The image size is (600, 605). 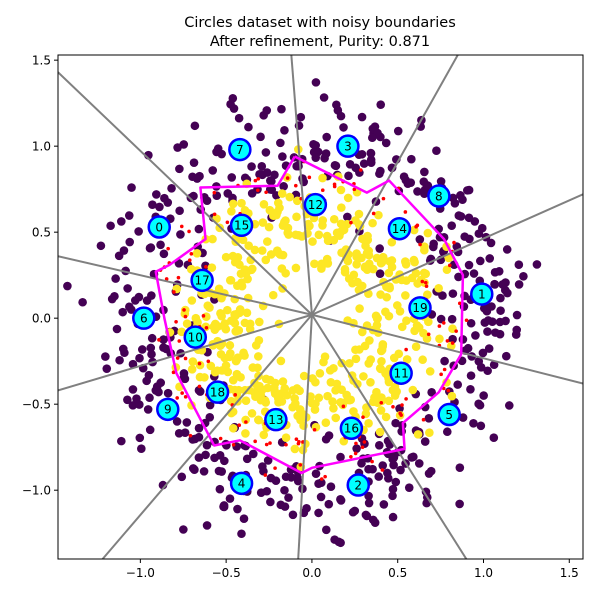 I want to click on y-tick-label: 0.0, so click(x=41, y=318).